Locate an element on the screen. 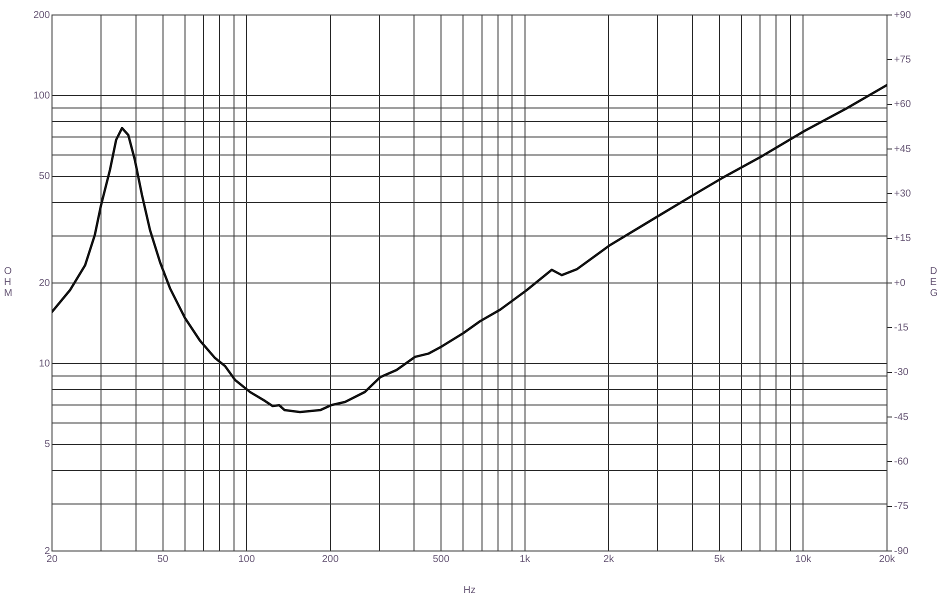  y2-tick-label: +90 is located at coordinates (903, 15).